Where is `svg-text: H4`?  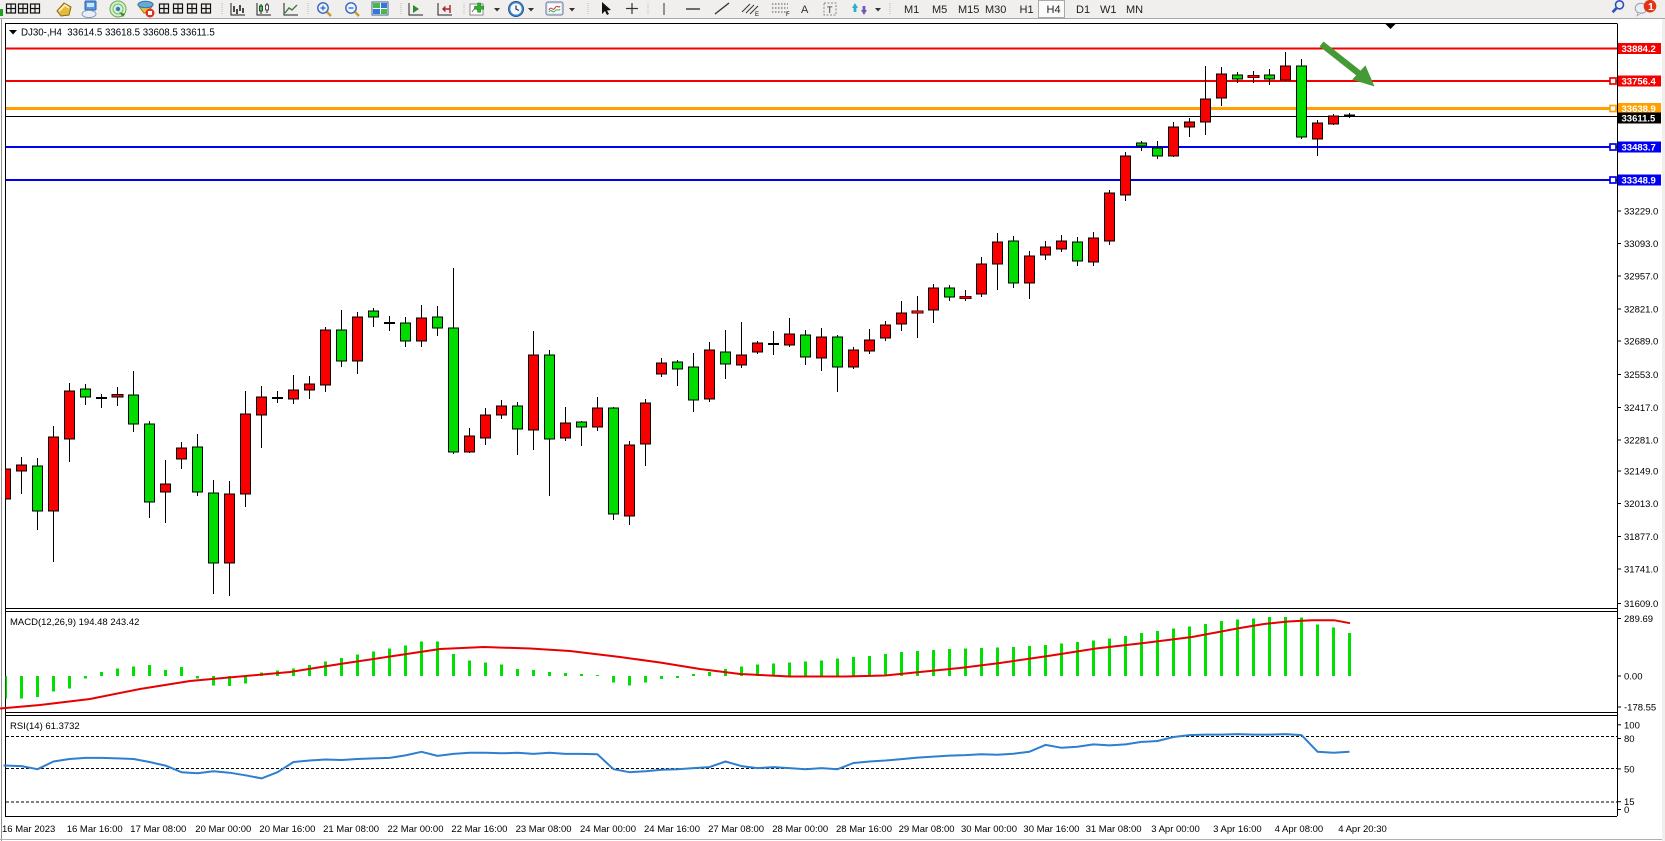 svg-text: H4 is located at coordinates (1054, 10).